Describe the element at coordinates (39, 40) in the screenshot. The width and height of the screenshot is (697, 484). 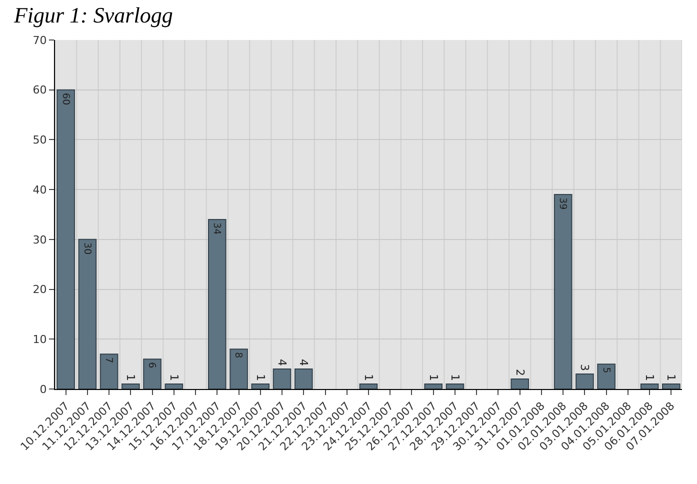
I see `y-tick-label: 70` at that location.